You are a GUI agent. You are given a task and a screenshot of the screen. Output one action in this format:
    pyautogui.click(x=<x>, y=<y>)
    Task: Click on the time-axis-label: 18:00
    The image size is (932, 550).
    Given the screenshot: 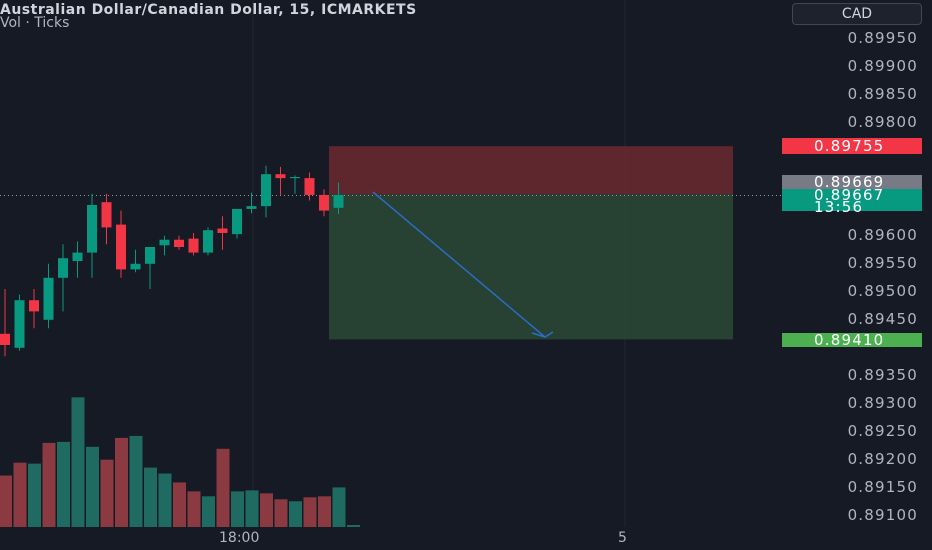 What is the action you would take?
    pyautogui.click(x=239, y=538)
    